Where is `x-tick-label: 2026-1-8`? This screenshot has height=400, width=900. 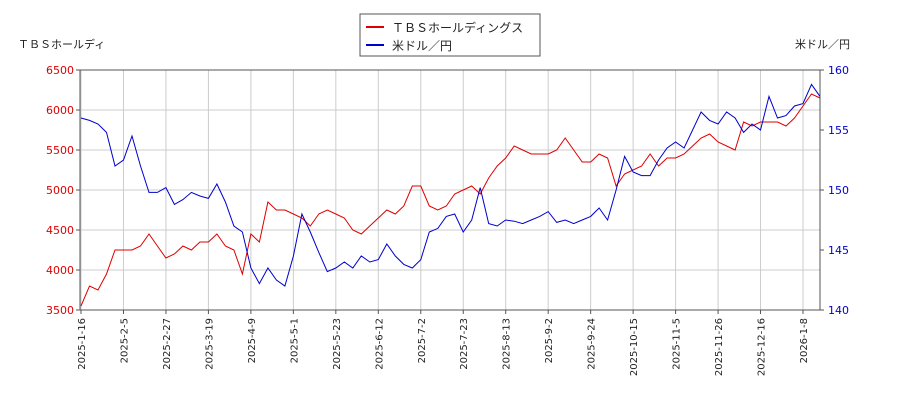
x-tick-label: 2026-1-8 is located at coordinates (804, 340).